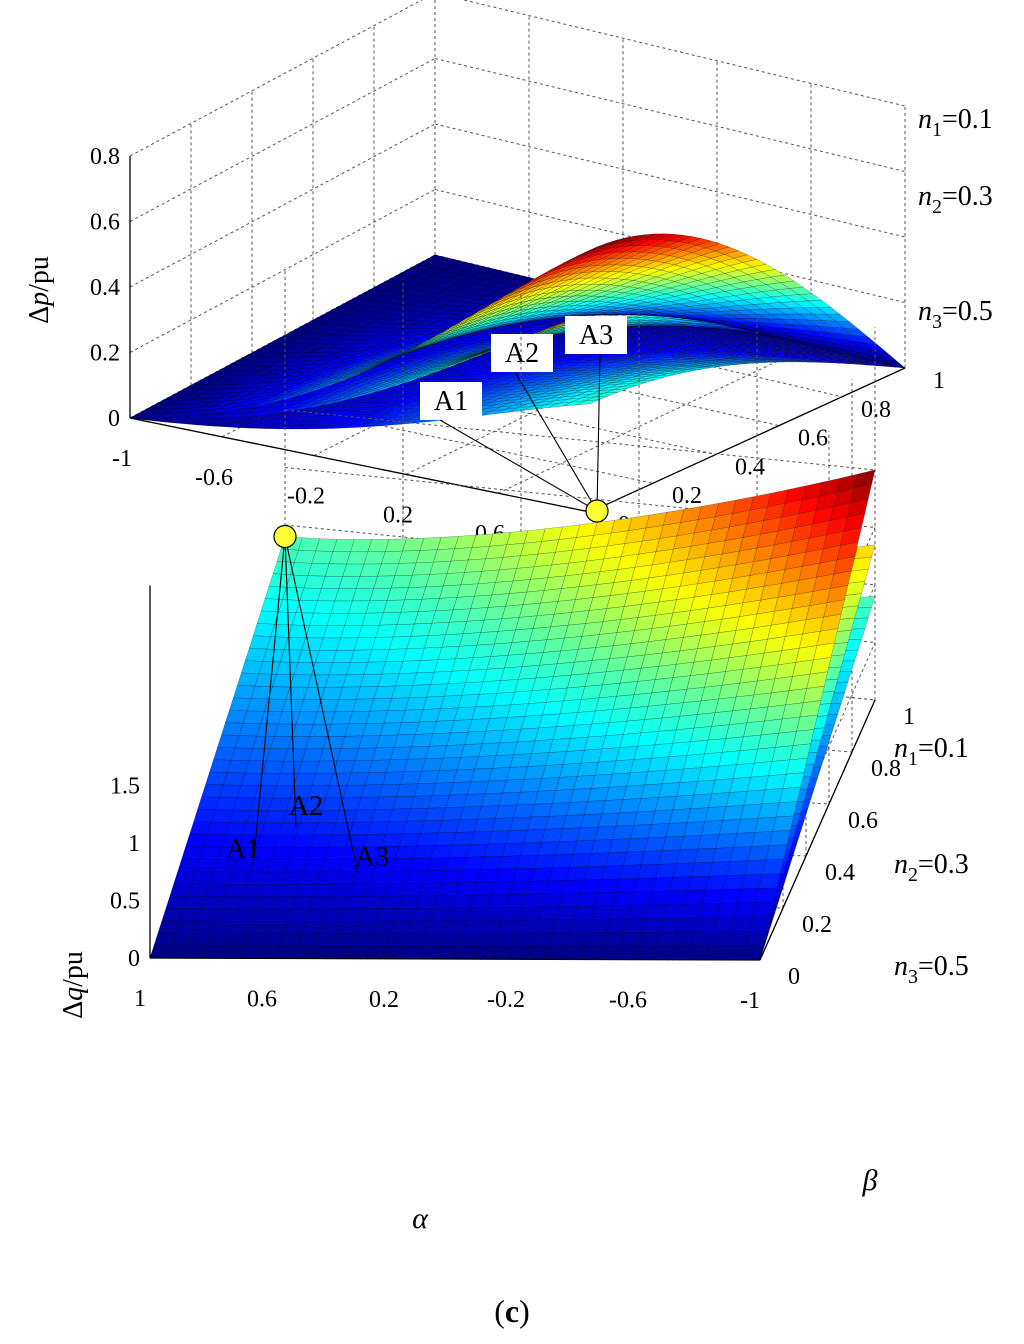 This screenshot has width=1024, height=1344. Describe the element at coordinates (597, 511) in the screenshot. I see `operating-point-marker` at that location.